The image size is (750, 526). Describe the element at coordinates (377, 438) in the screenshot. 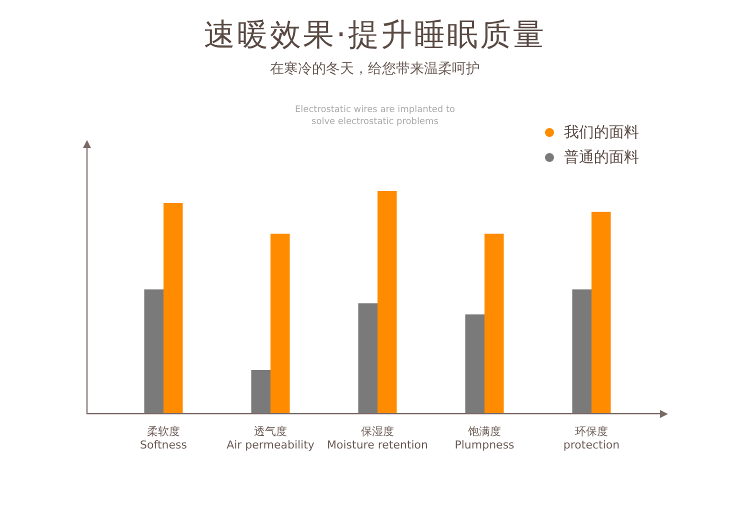

I see `x-tick-label: 保湿度 Moisture retention` at that location.